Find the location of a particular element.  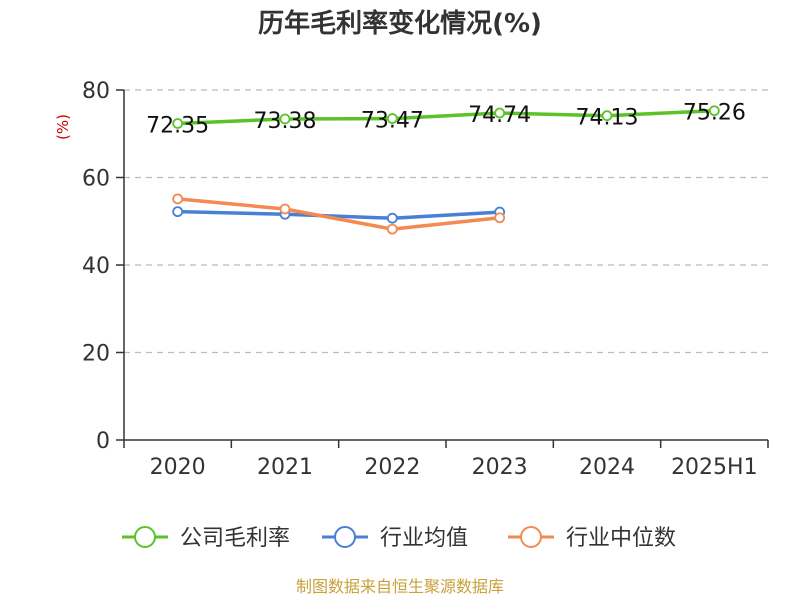

chart-title: 历年毛利率变化情况(%) is located at coordinates (400, 23).